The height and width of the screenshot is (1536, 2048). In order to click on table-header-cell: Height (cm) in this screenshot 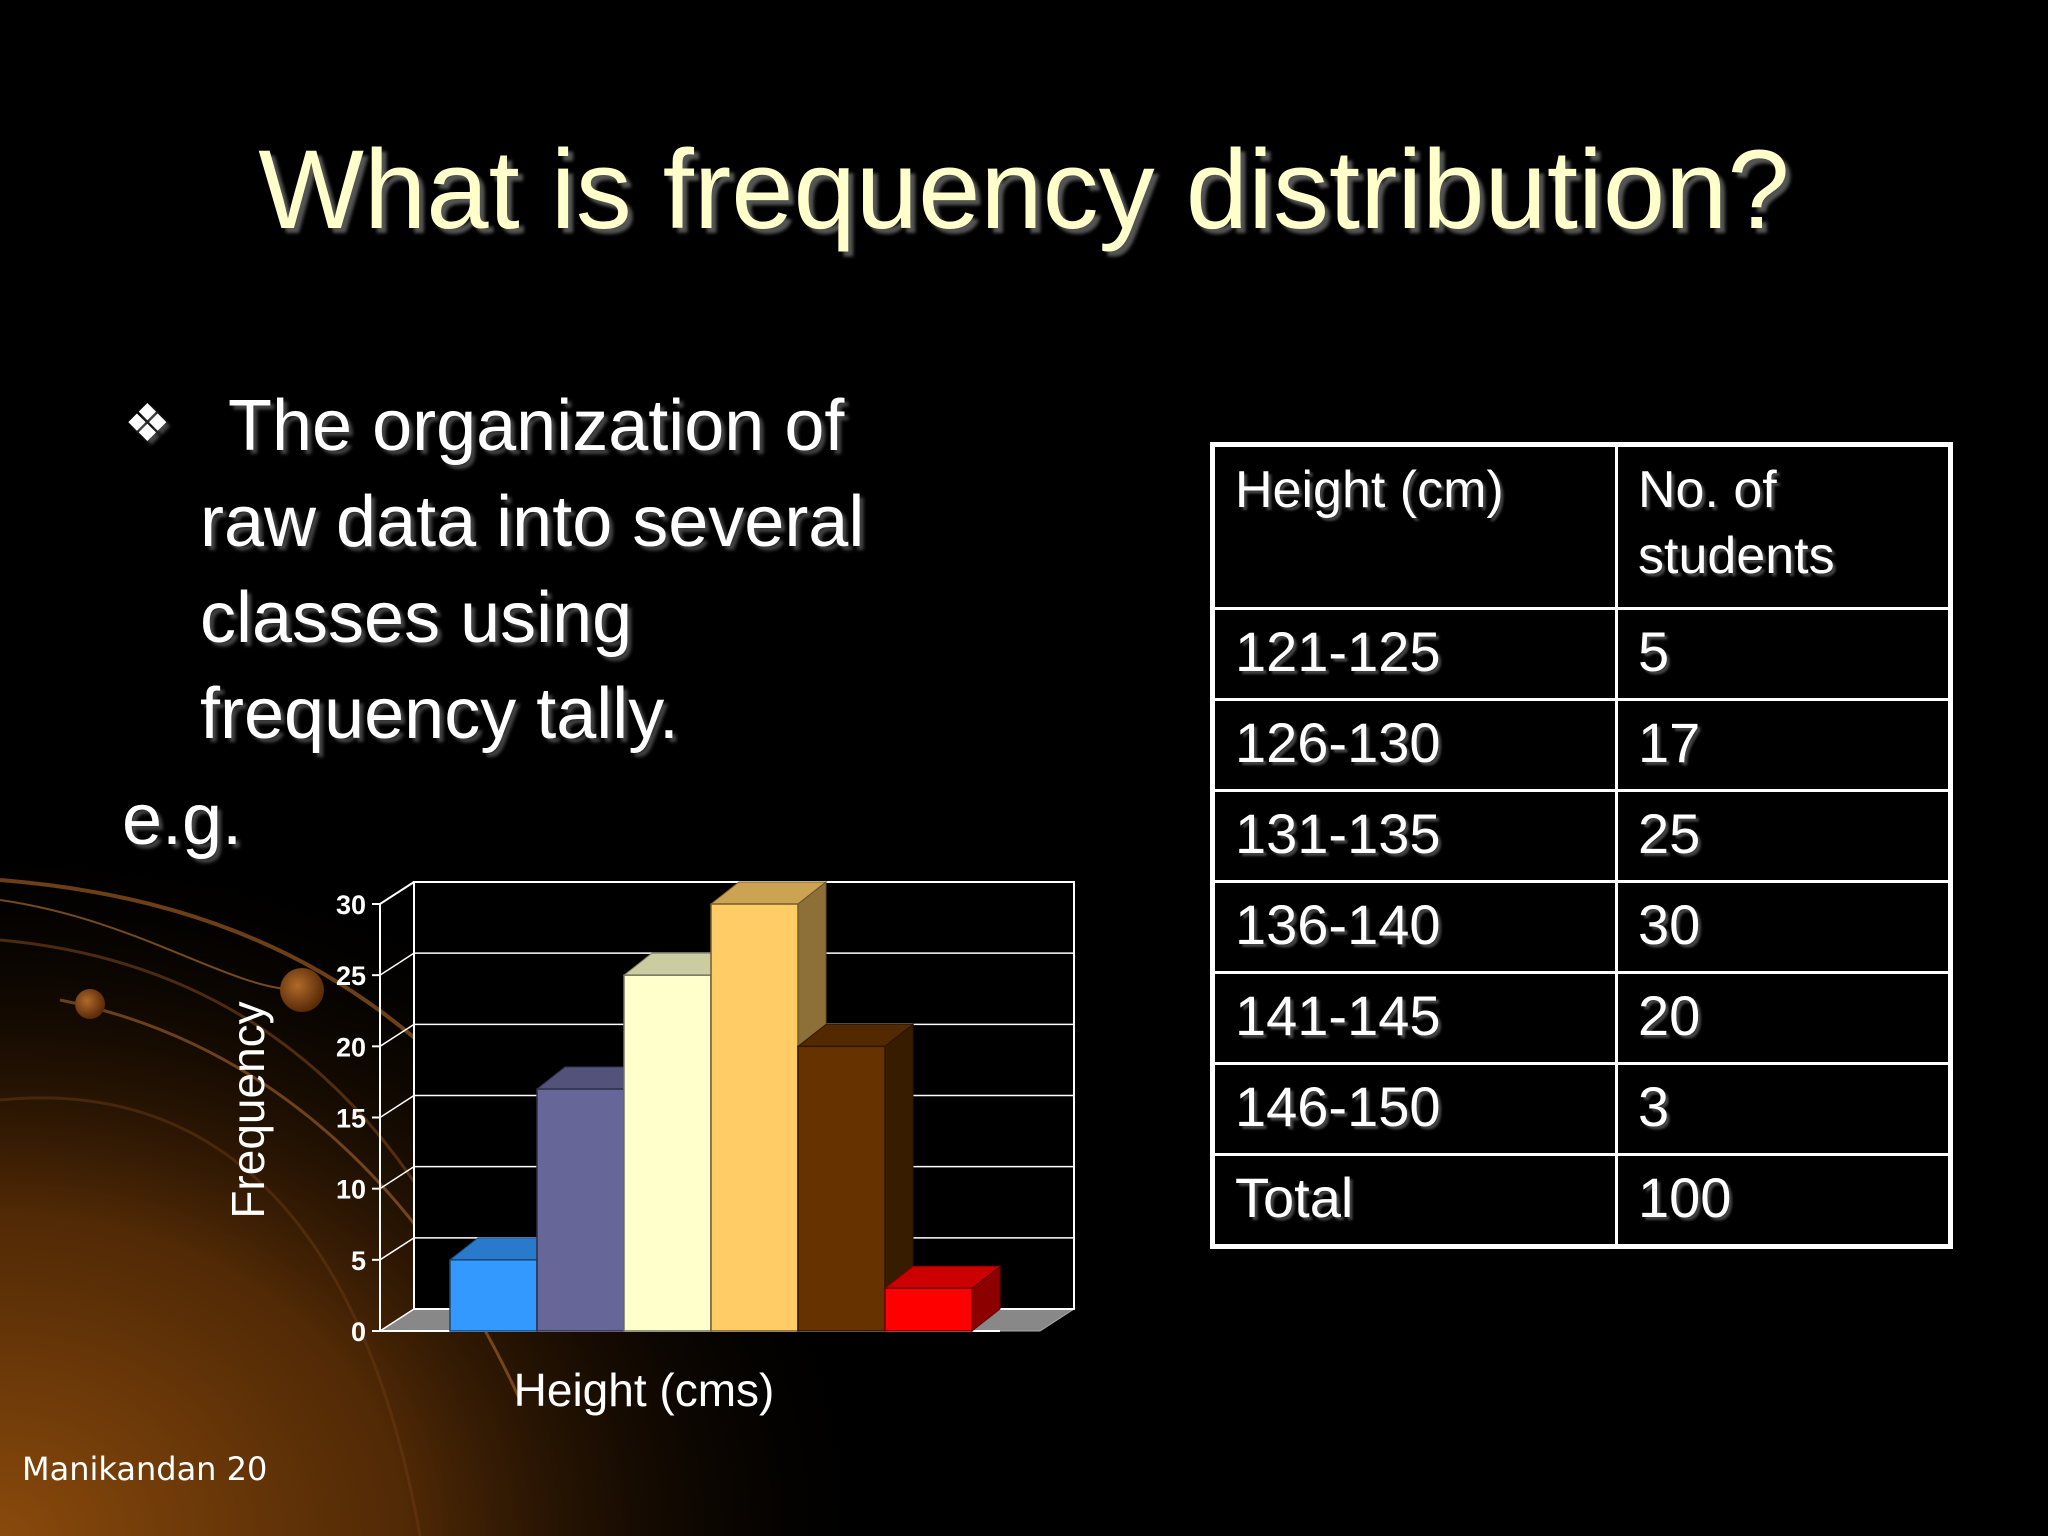, I will do `click(1414, 526)`.